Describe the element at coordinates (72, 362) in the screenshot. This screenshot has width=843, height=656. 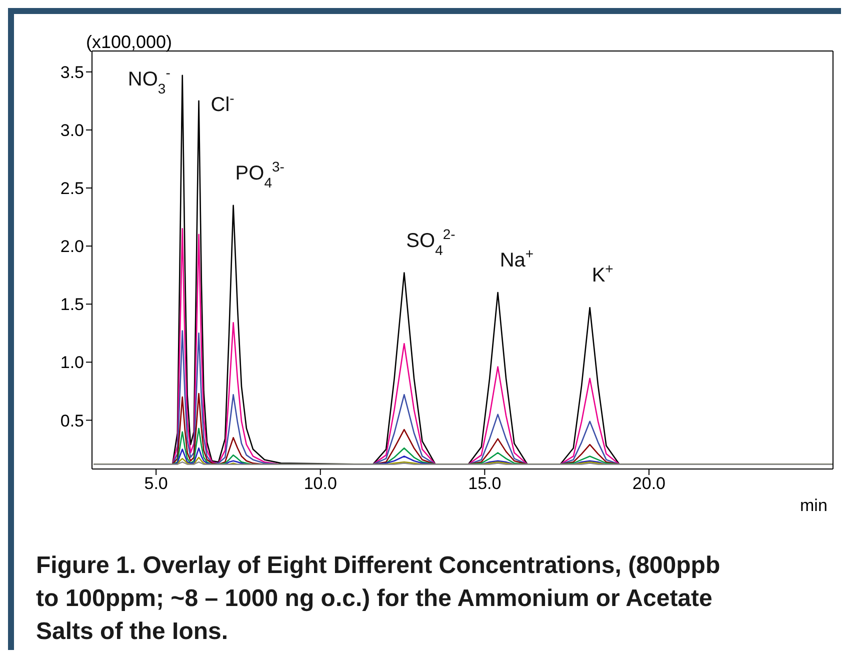
I see `y-tick-label: 1.0` at that location.